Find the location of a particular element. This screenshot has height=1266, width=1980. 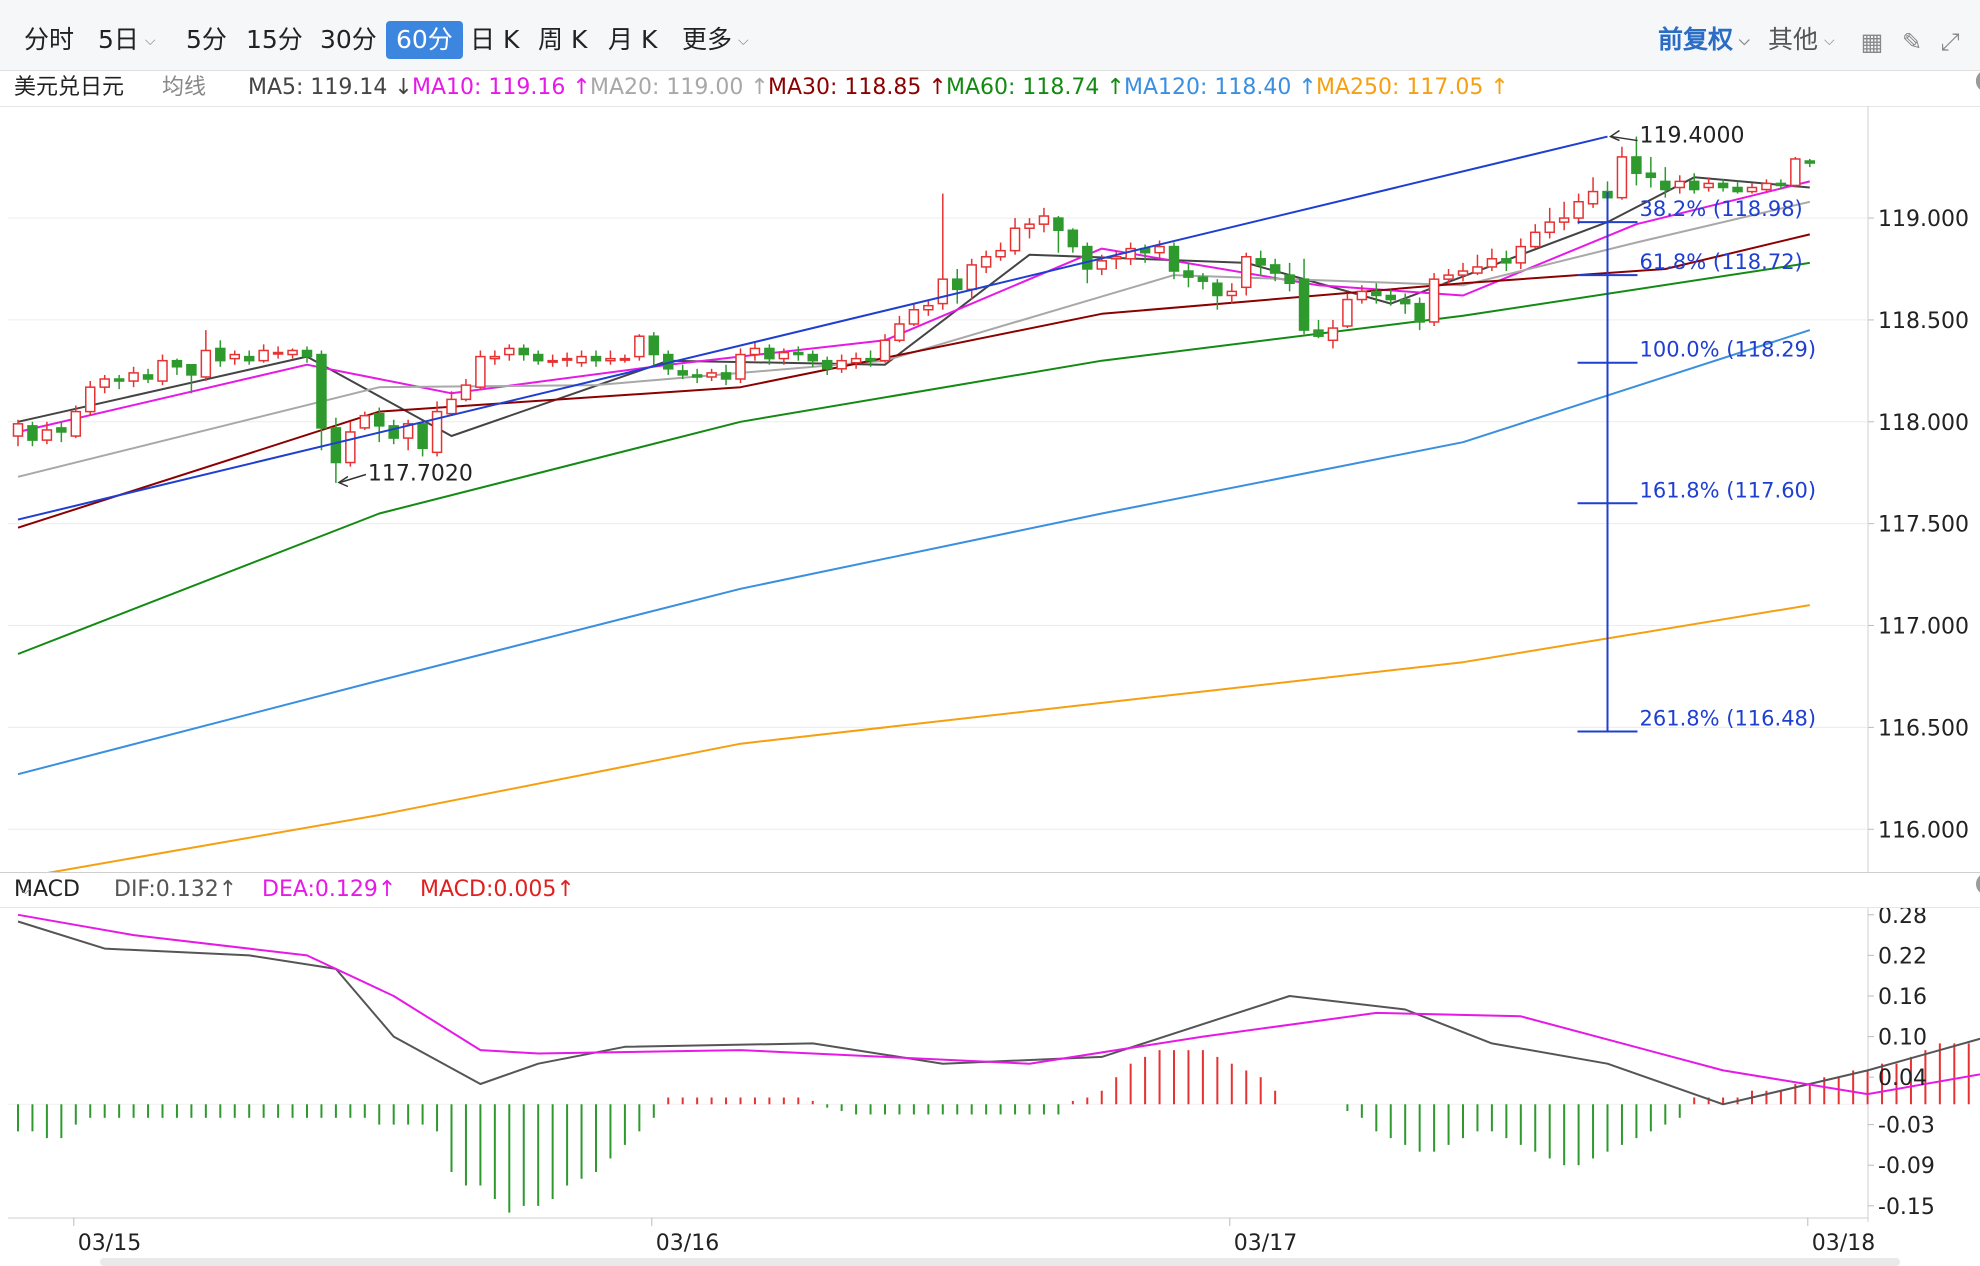

other-dropdown: 其他 ⌵ is located at coordinates (1801, 40).